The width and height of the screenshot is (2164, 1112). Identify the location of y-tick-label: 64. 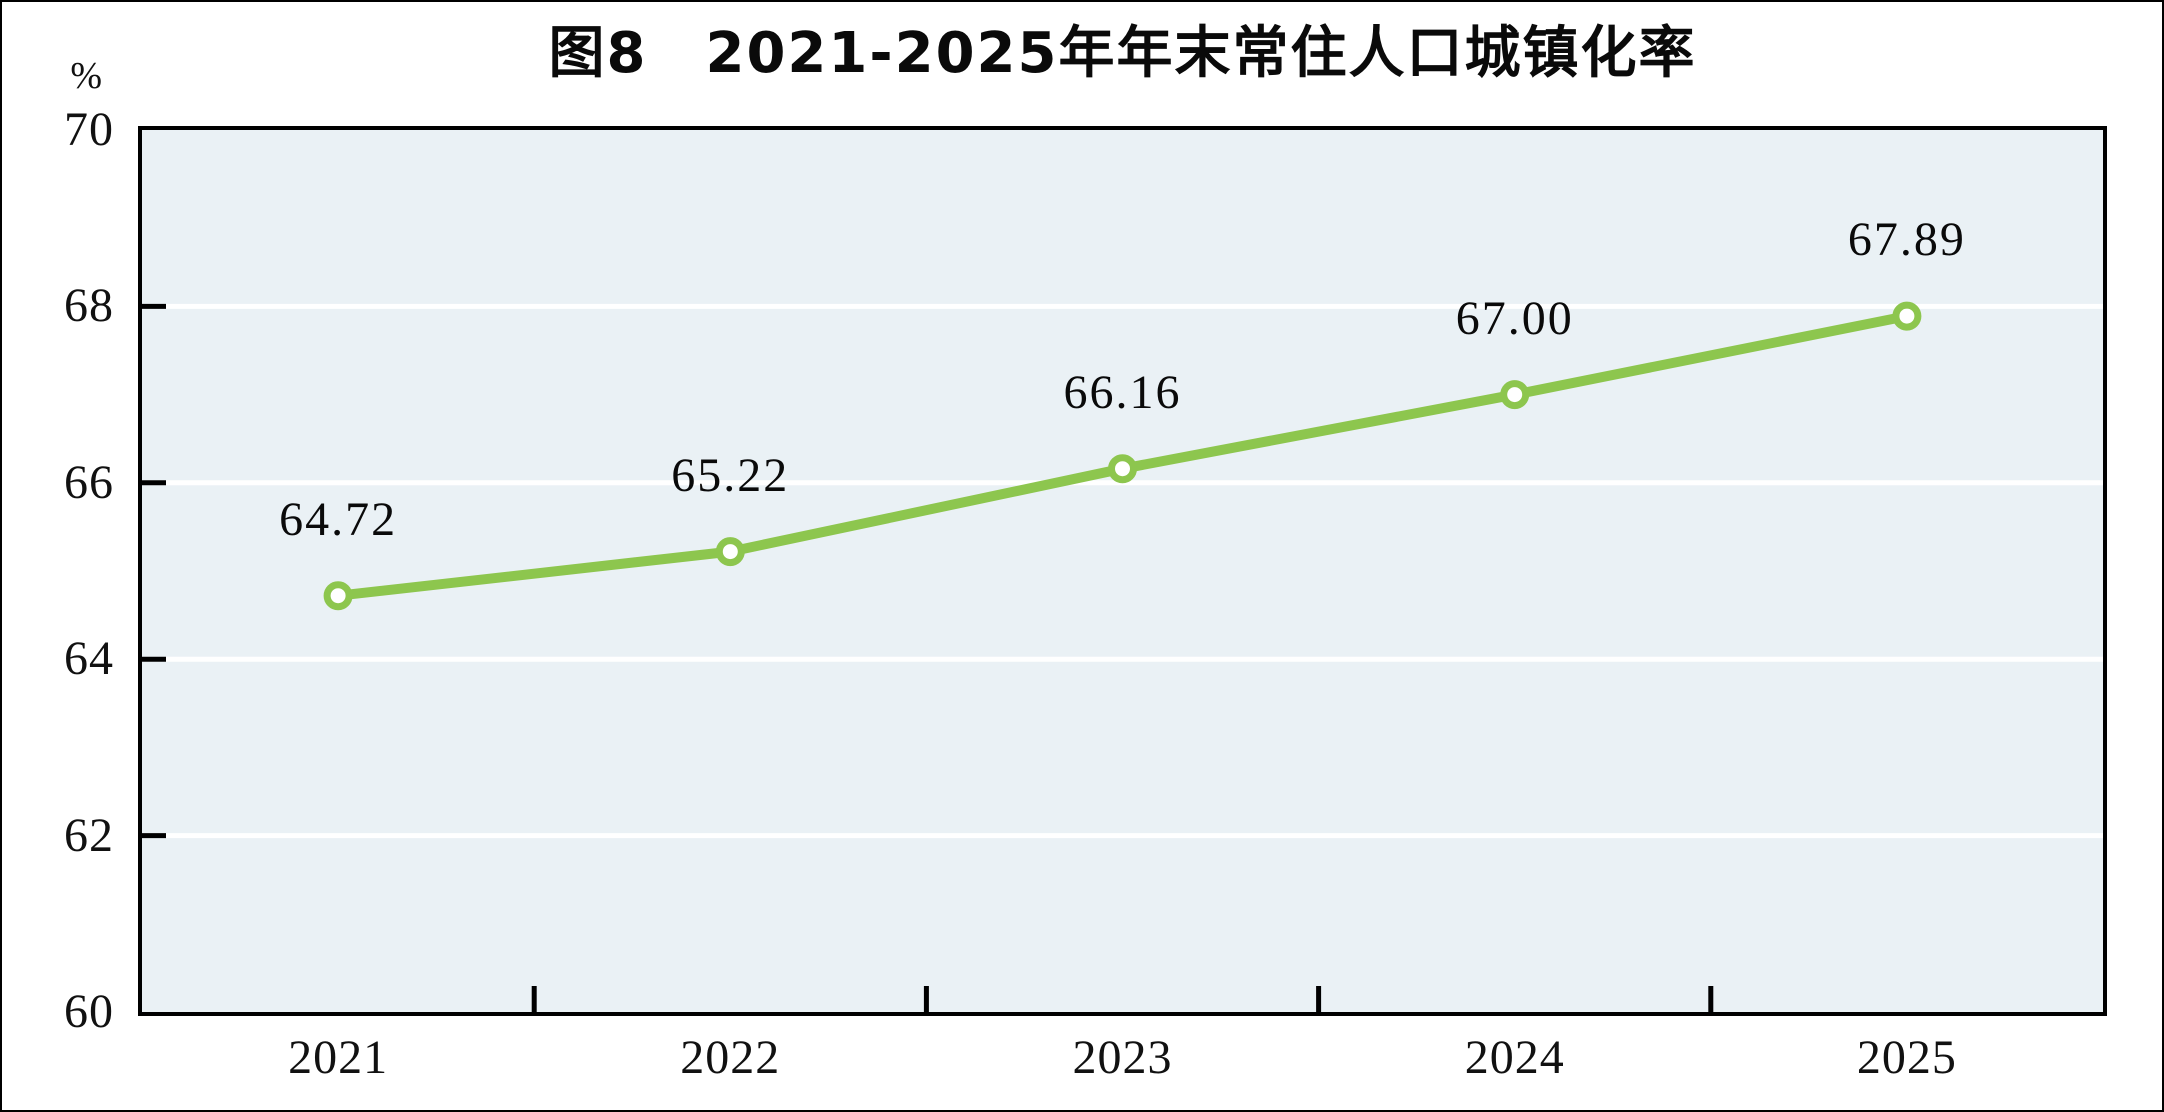
(89, 659).